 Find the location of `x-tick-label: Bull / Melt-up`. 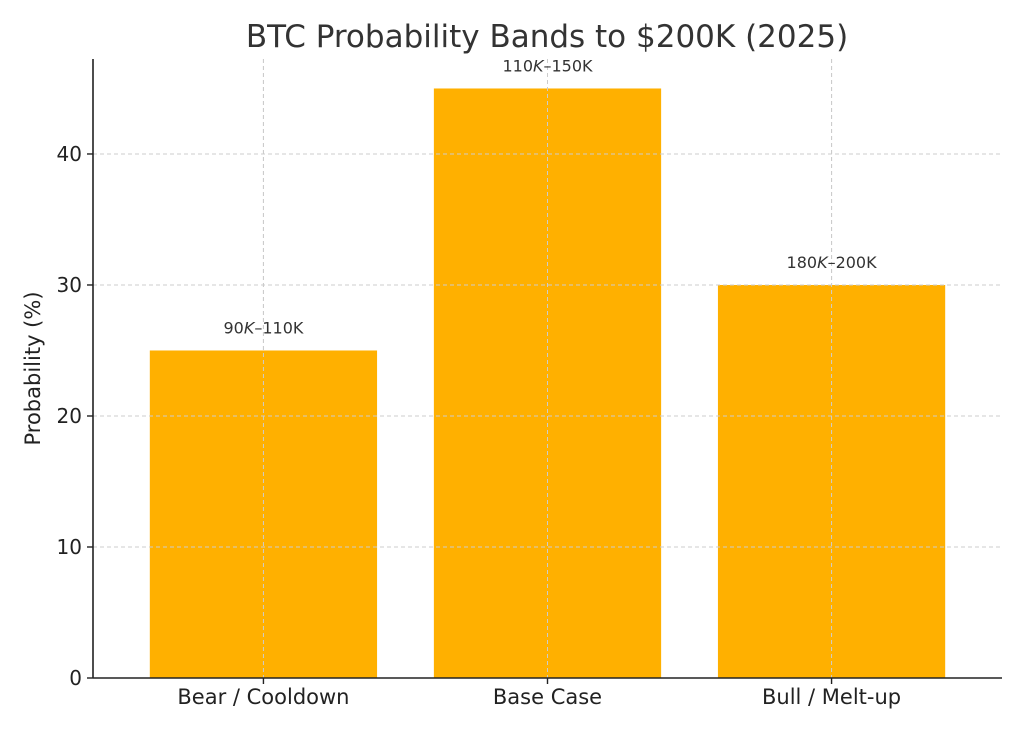

x-tick-label: Bull / Melt-up is located at coordinates (831, 697).